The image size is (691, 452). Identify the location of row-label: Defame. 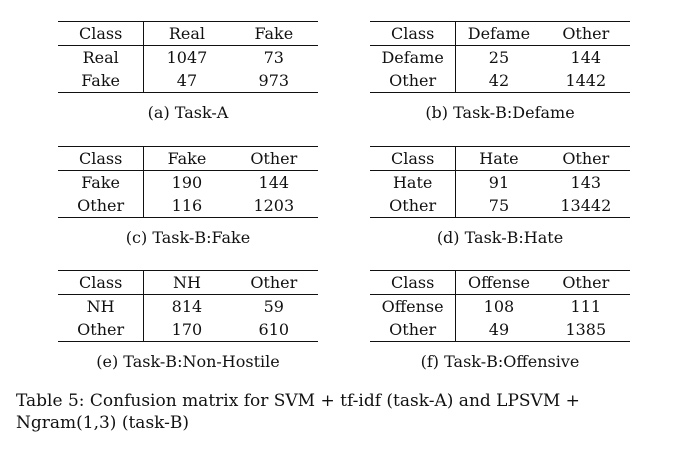
(413, 57).